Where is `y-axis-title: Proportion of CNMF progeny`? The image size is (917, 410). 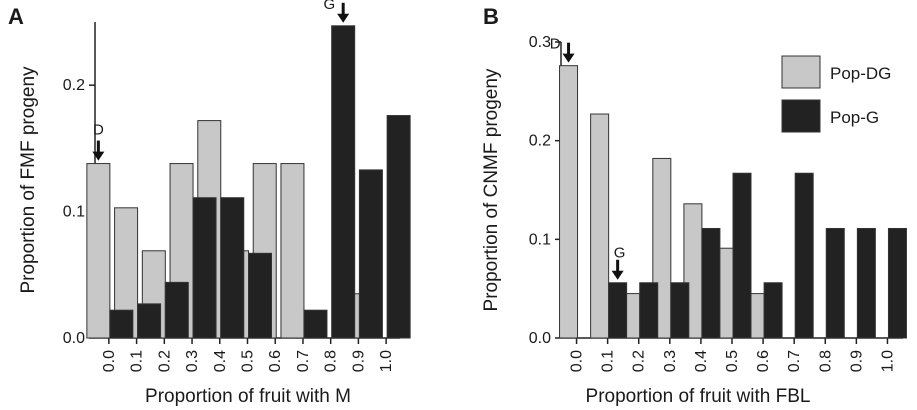
y-axis-title: Proportion of CNMF progeny is located at coordinates (491, 189).